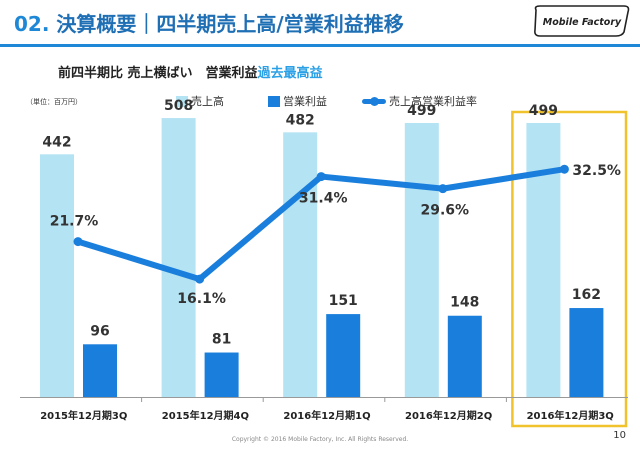  Describe the element at coordinates (290, 73) in the screenshot. I see `summary-highlight: 過去最高益` at that location.